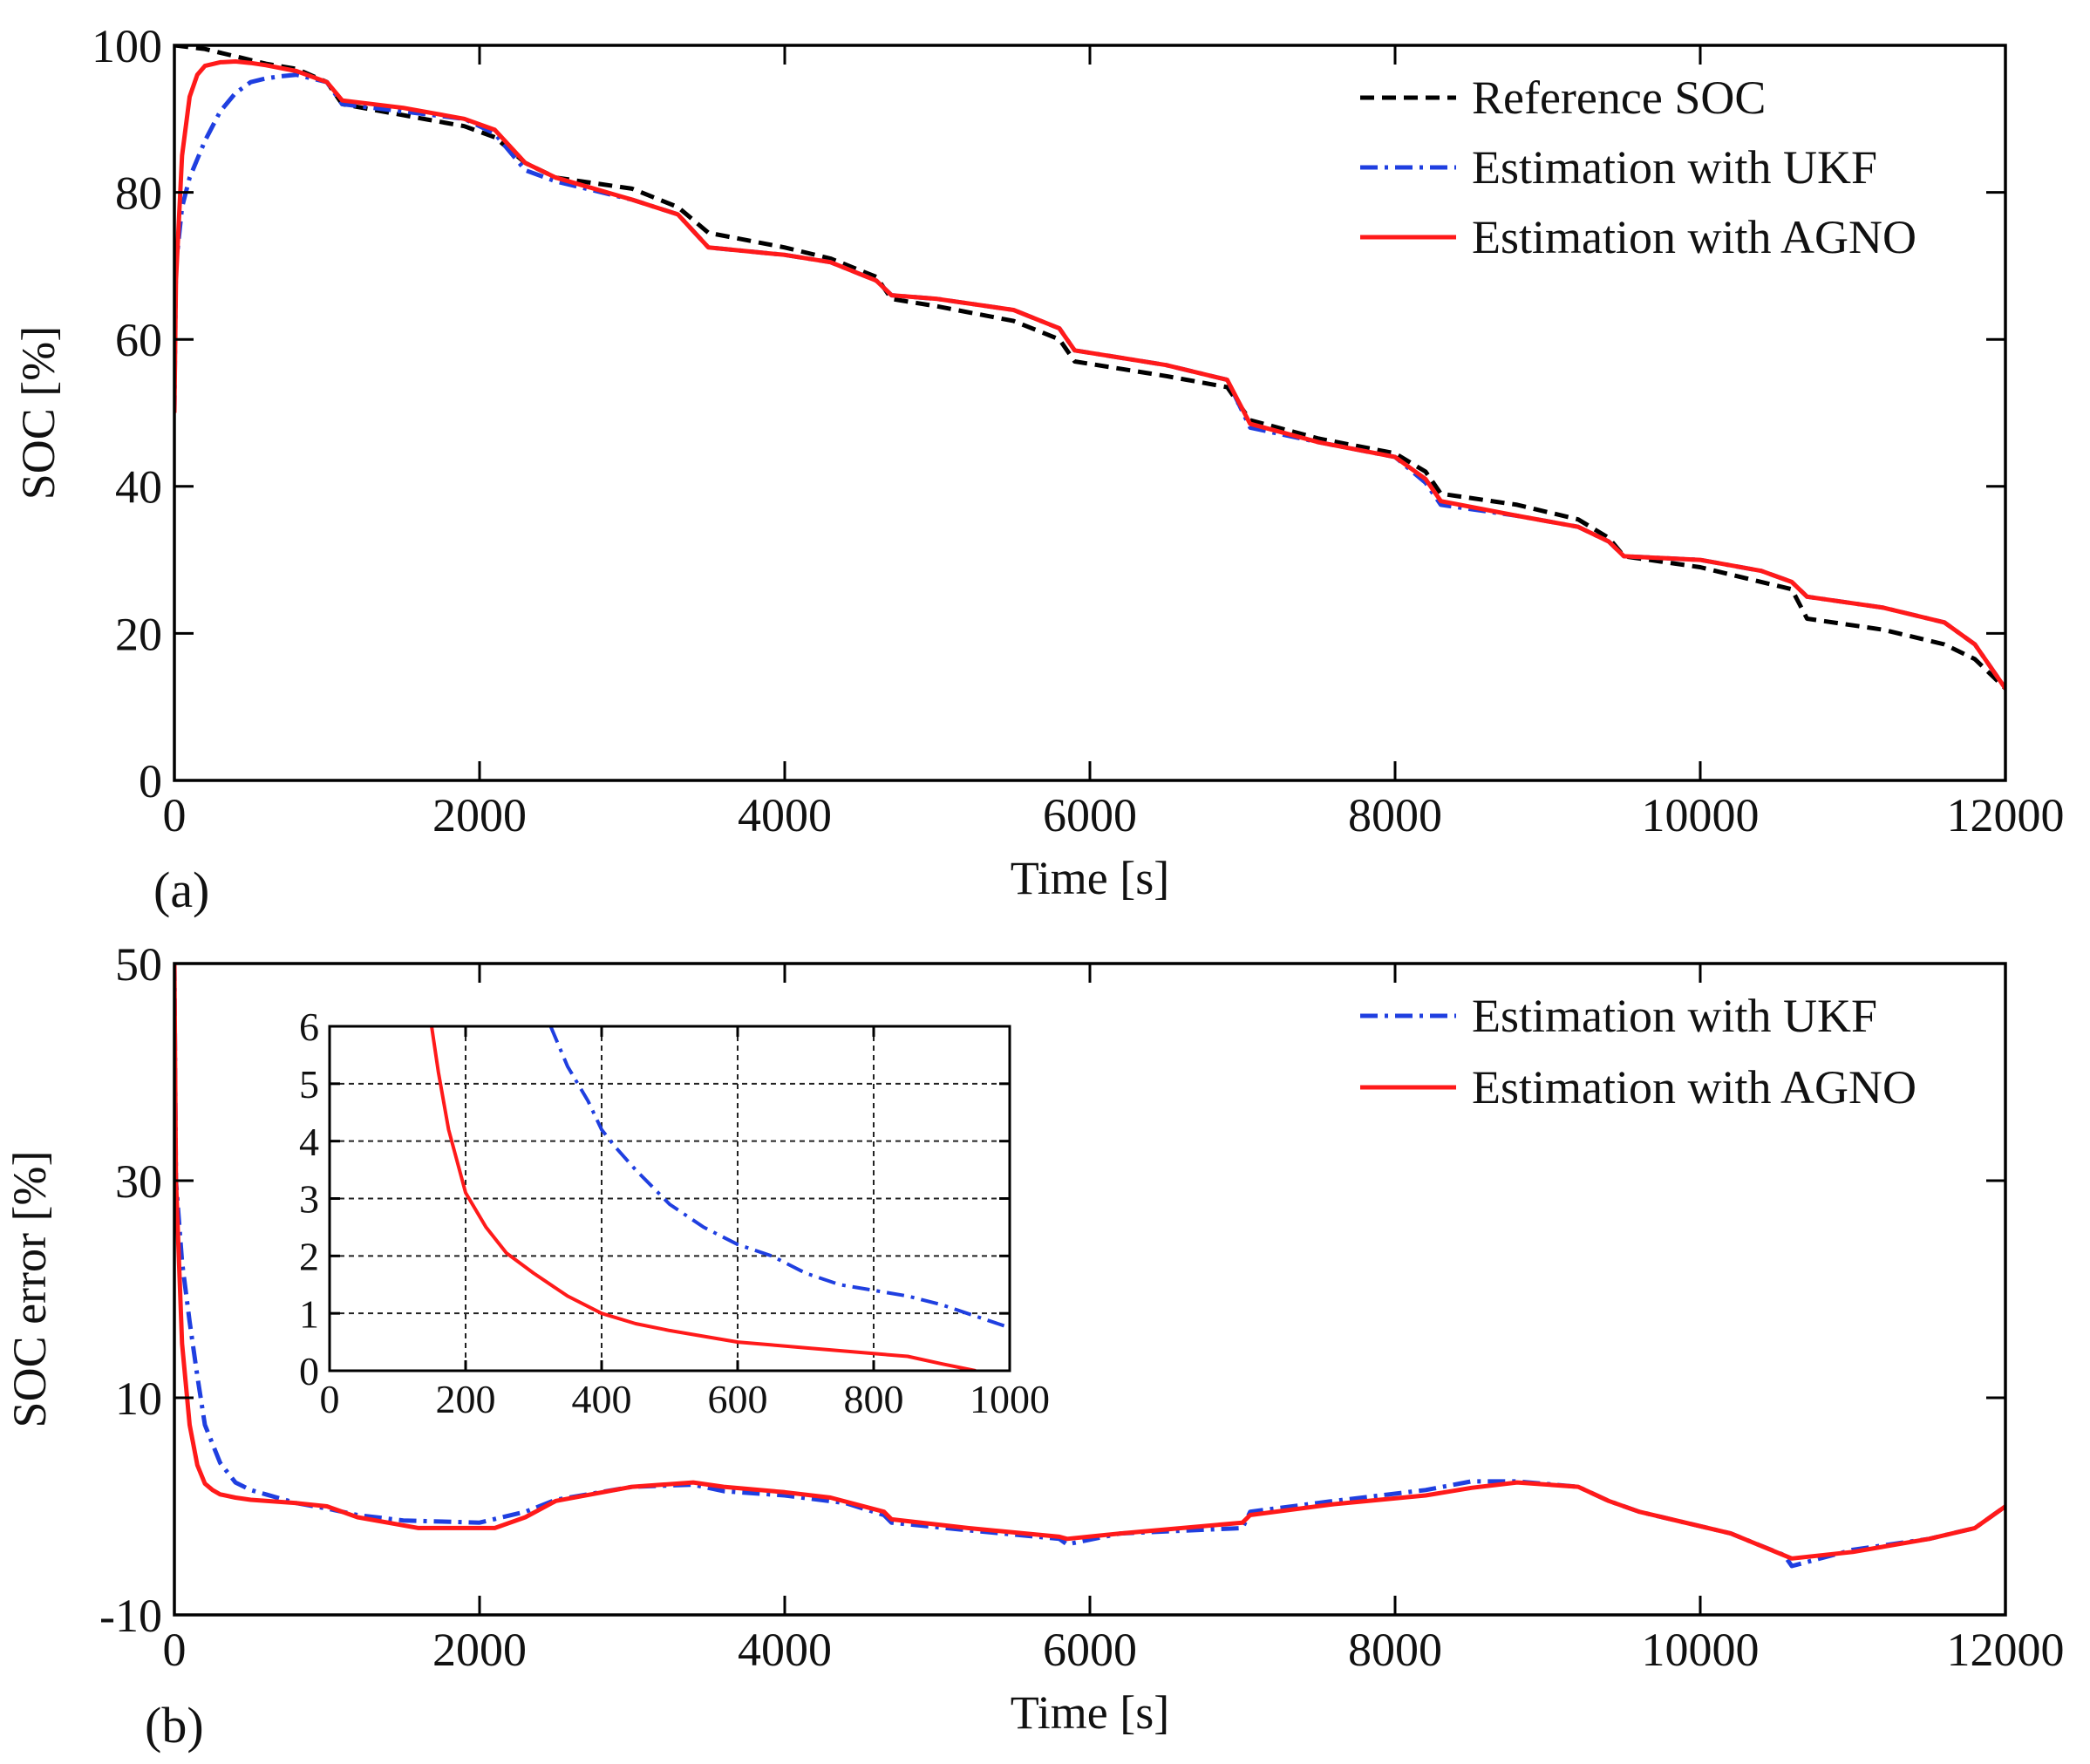 The image size is (2090, 1764). I want to click on y-tick-label: 30, so click(138, 1181).